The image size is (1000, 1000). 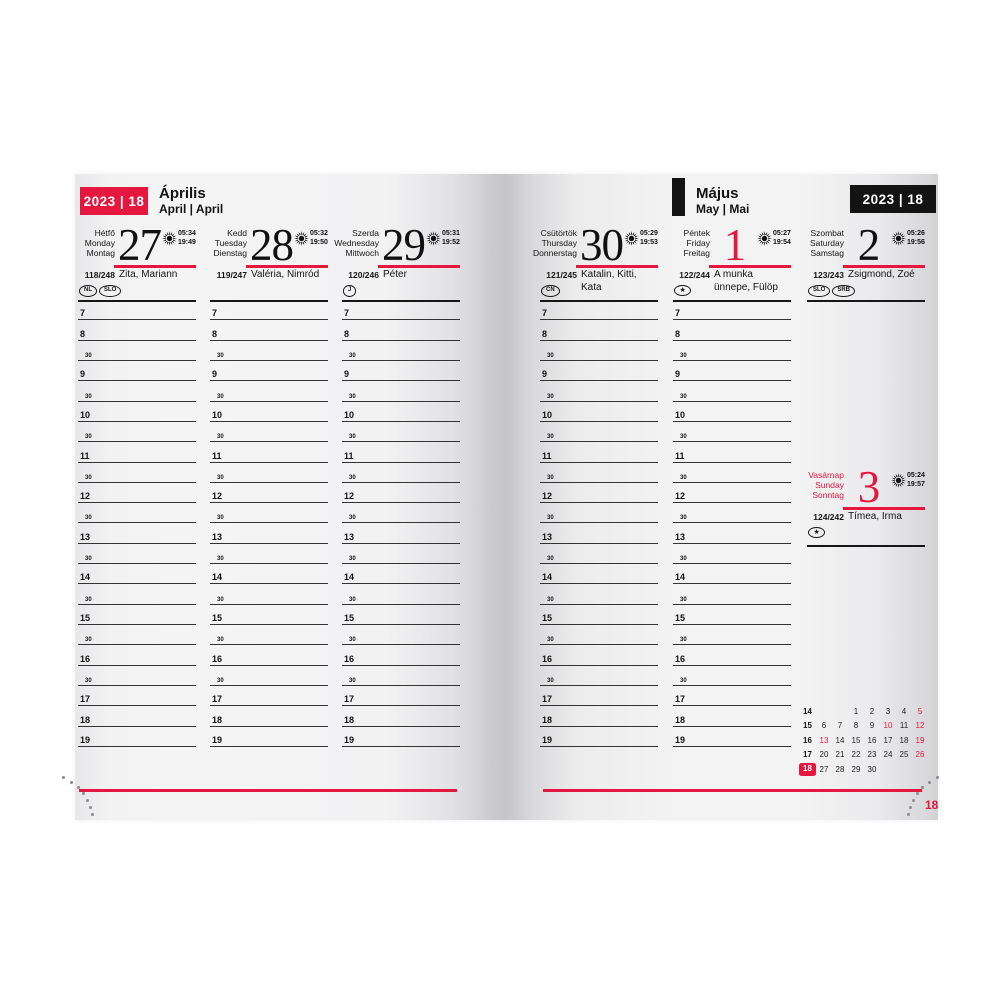 I want to click on day-number: 30, so click(x=602, y=245).